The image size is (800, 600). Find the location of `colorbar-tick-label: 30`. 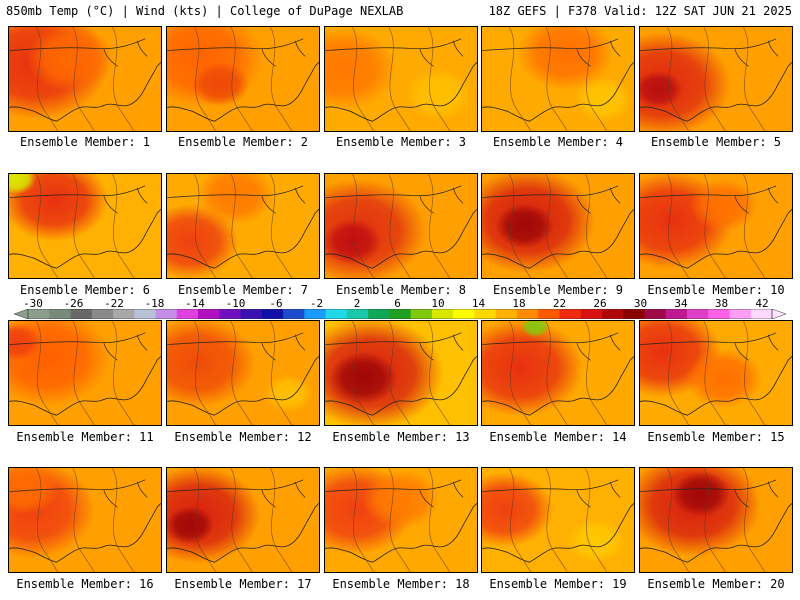

colorbar-tick-label: 30 is located at coordinates (640, 303).